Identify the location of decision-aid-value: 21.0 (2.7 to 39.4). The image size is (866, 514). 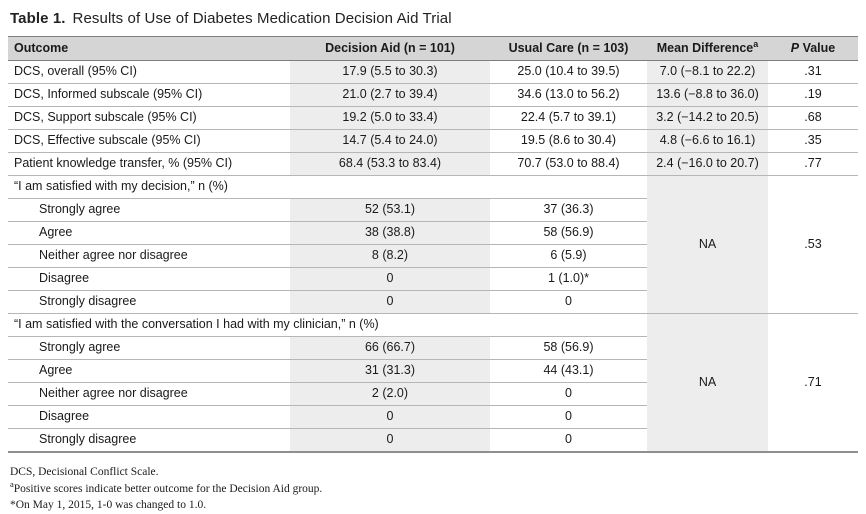
(390, 95).